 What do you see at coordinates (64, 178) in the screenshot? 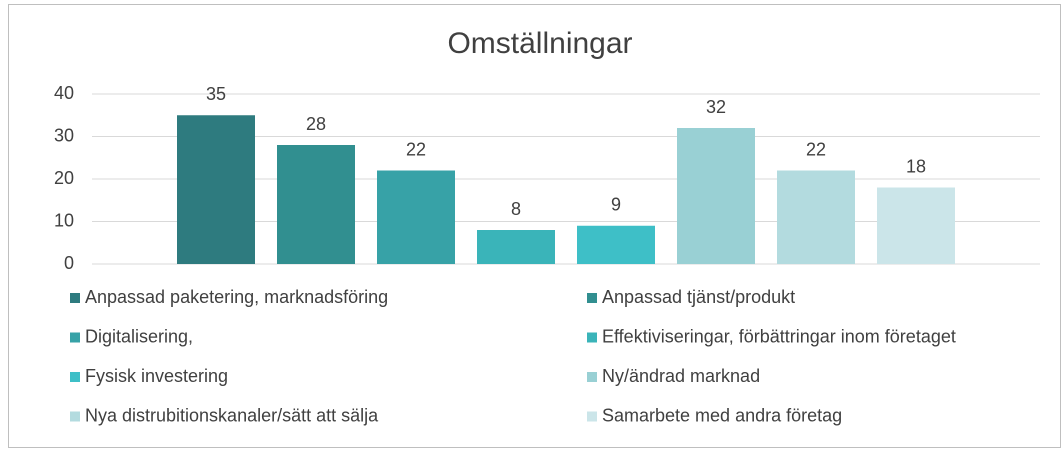
I see `y-tick-label: 20` at bounding box center [64, 178].